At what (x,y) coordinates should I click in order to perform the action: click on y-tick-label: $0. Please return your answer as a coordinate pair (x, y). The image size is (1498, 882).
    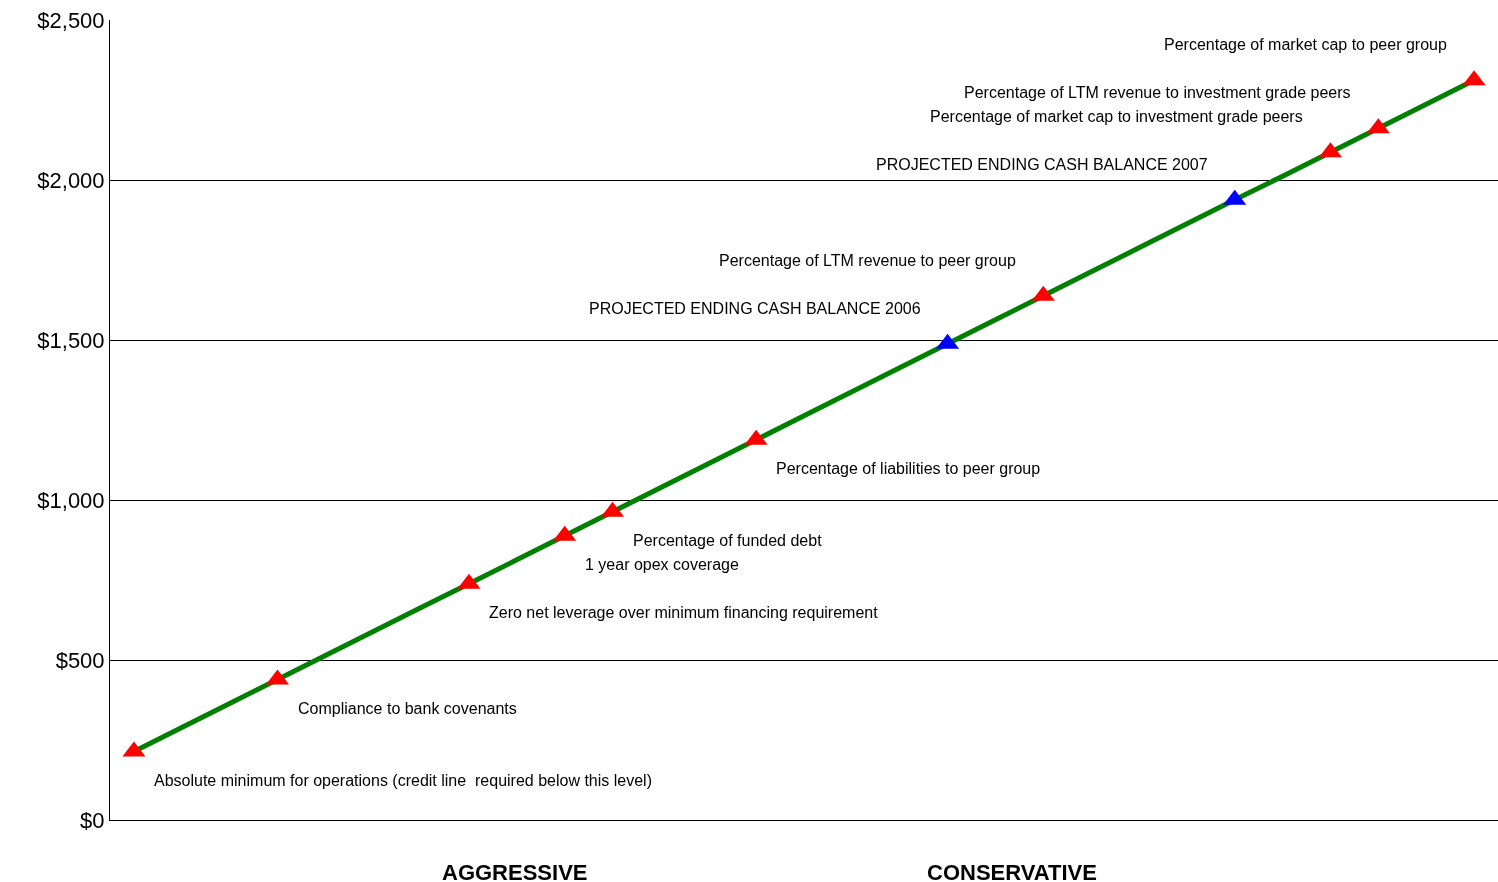
    Looking at the image, I should click on (92, 820).